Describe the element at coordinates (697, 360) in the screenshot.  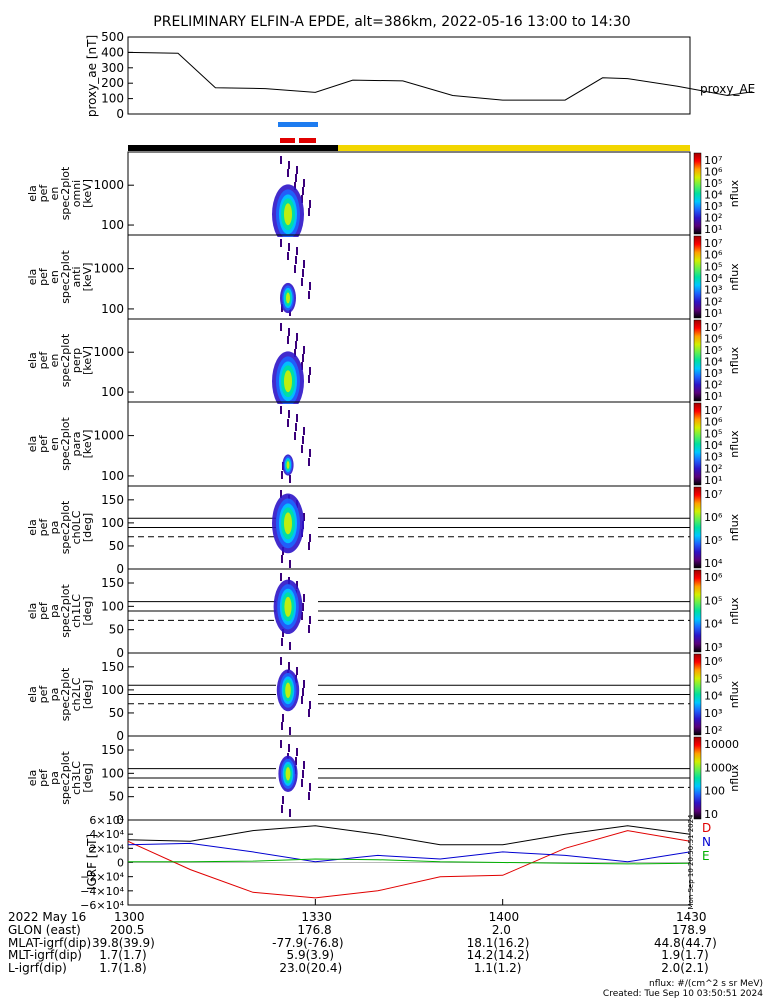
I see `colorbar-perp_energy` at that location.